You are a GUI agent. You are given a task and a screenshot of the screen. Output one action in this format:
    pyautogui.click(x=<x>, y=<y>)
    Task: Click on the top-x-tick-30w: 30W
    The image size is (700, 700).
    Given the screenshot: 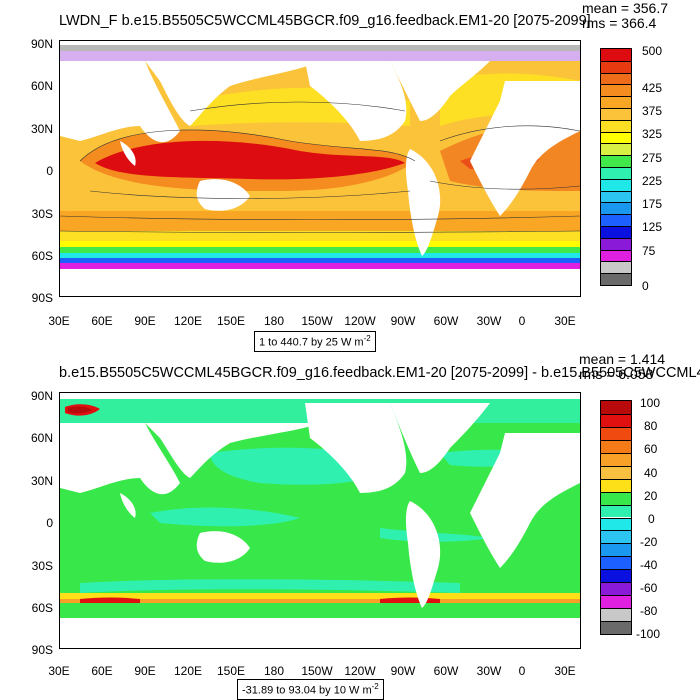 What is the action you would take?
    pyautogui.click(x=489, y=321)
    